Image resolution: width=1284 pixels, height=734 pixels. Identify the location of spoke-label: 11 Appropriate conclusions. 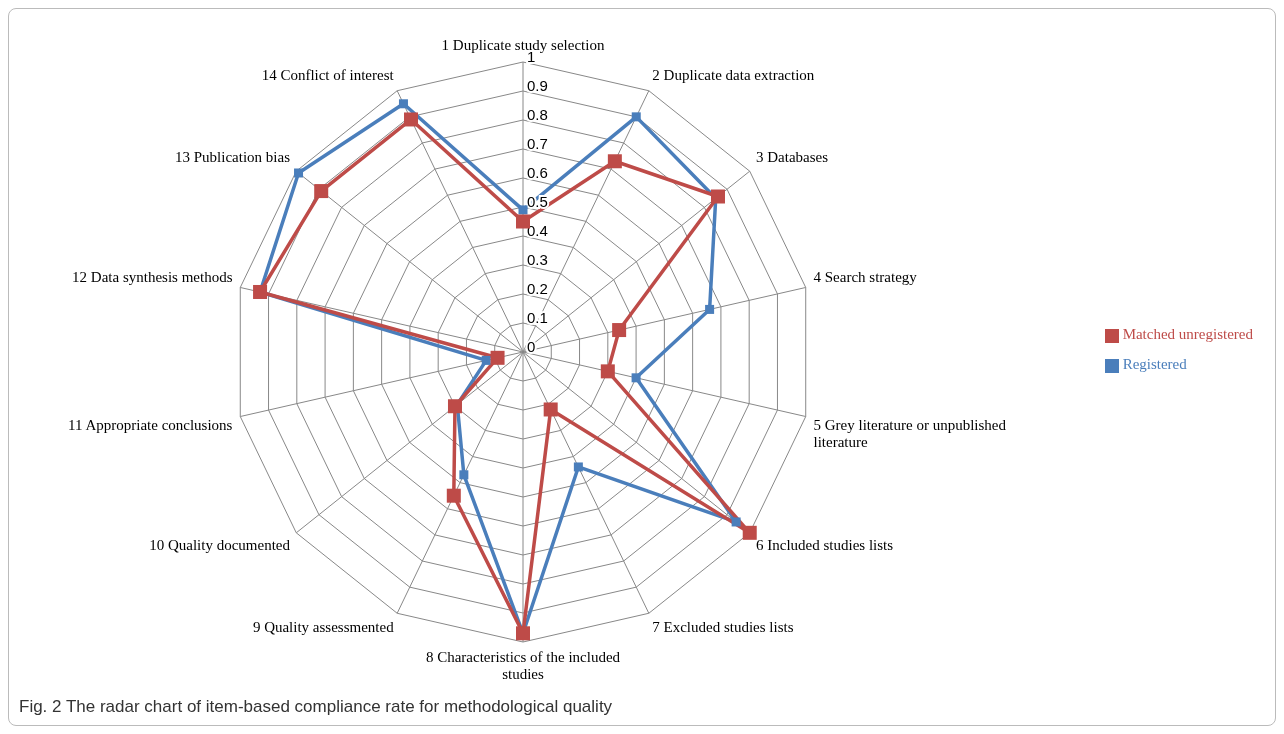
(150, 425).